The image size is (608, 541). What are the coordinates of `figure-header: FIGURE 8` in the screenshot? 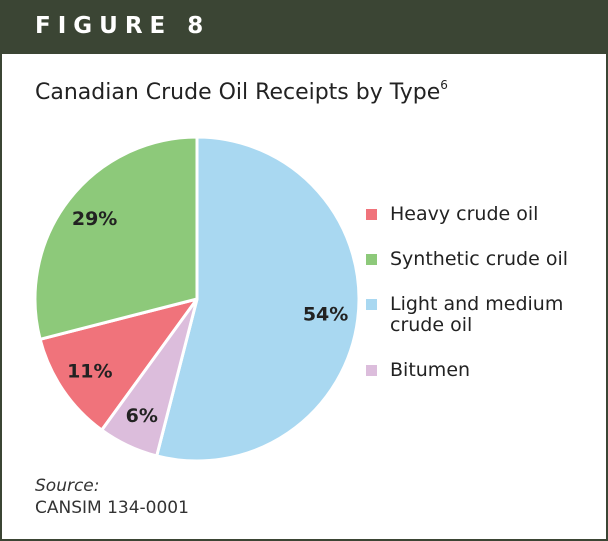 It's located at (304, 28).